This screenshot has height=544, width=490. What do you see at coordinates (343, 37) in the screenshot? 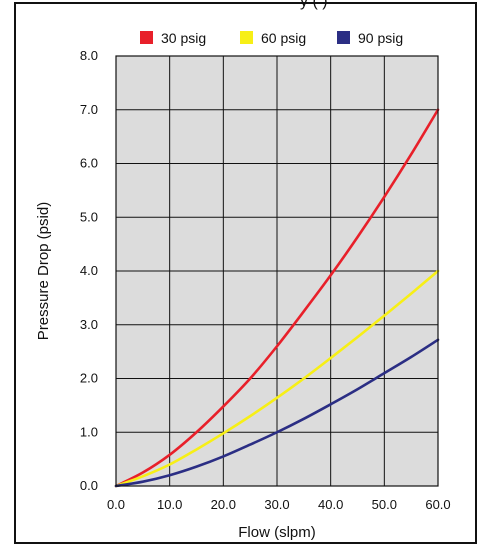
I see `legend-swatch-90-psig` at bounding box center [343, 37].